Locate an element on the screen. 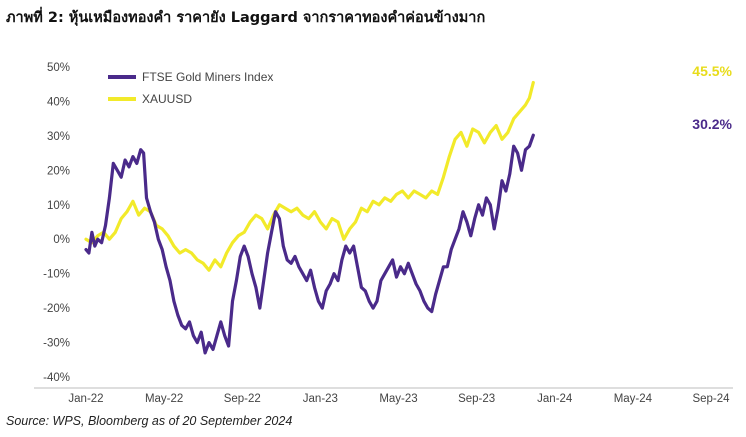 The image size is (746, 437). y-tick-label: 30% is located at coordinates (58, 137).